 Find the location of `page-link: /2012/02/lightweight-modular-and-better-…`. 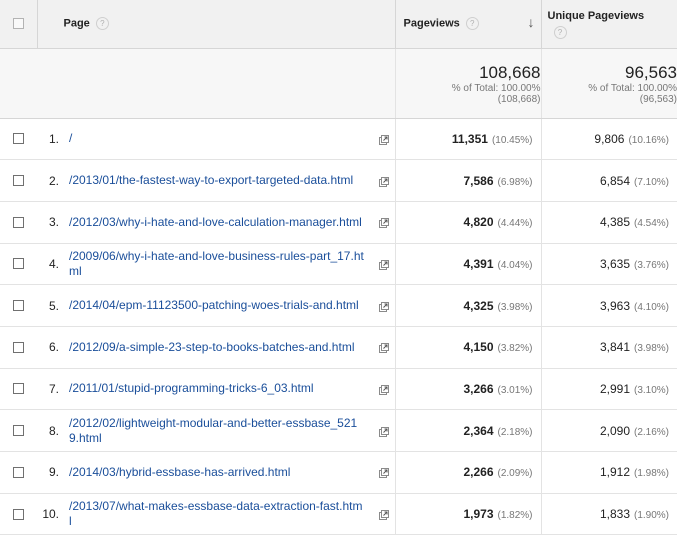

page-link: /2012/02/lightweight-modular-and-better-… is located at coordinates (213, 430).